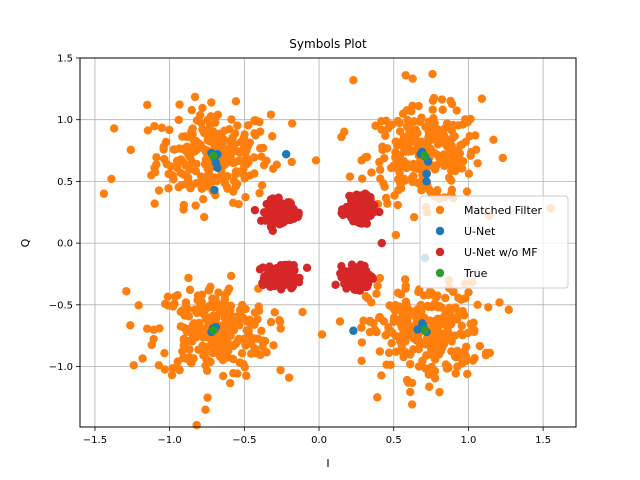 Image resolution: width=640 pixels, height=480 pixels. What do you see at coordinates (61, 367) in the screenshot?
I see `y-tick-label: −1.0` at bounding box center [61, 367].